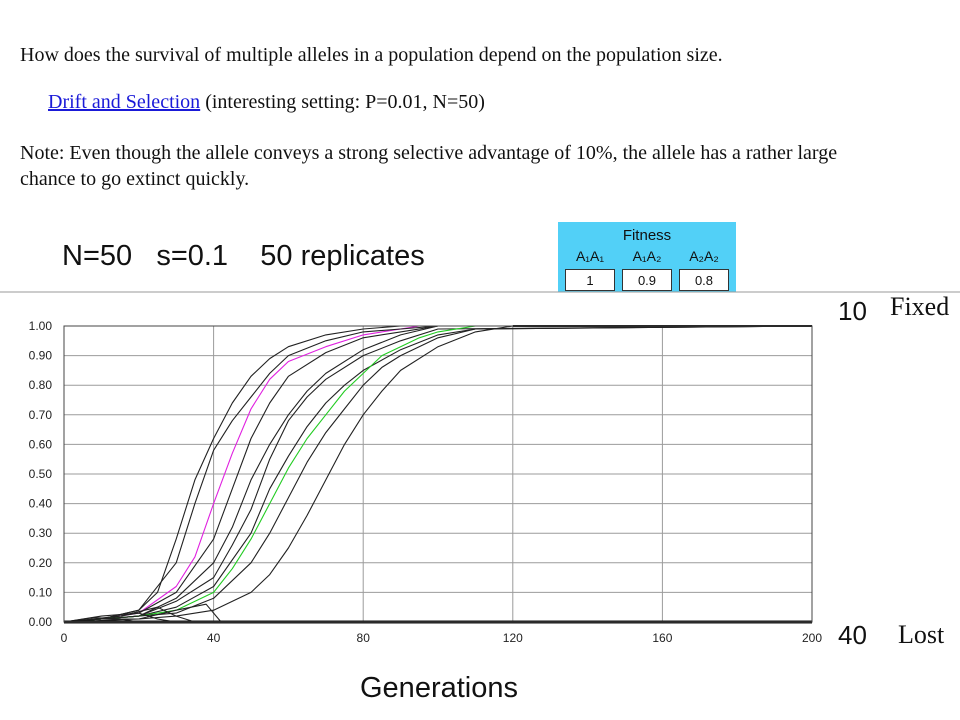 This screenshot has height=720, width=960. Describe the element at coordinates (812, 638) in the screenshot. I see `x-tick-label: 200` at that location.